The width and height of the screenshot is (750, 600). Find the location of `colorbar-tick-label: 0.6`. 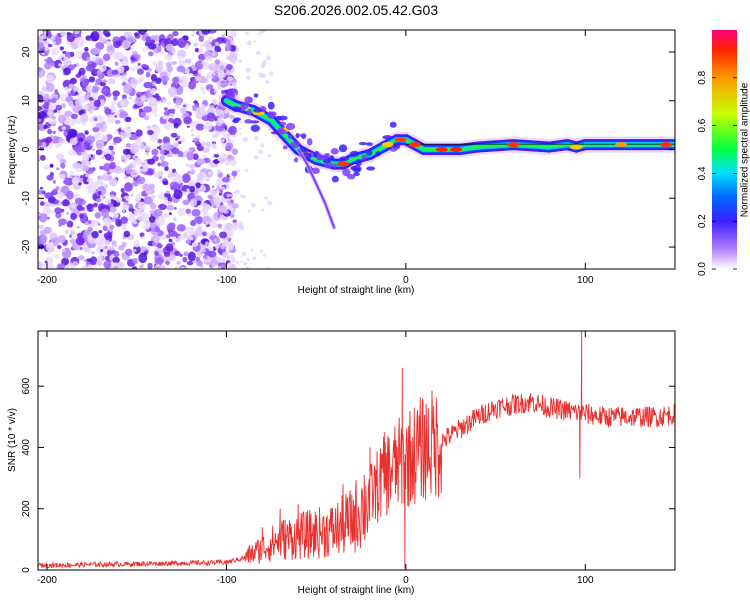

colorbar-tick-label: 0.6 is located at coordinates (702, 125).